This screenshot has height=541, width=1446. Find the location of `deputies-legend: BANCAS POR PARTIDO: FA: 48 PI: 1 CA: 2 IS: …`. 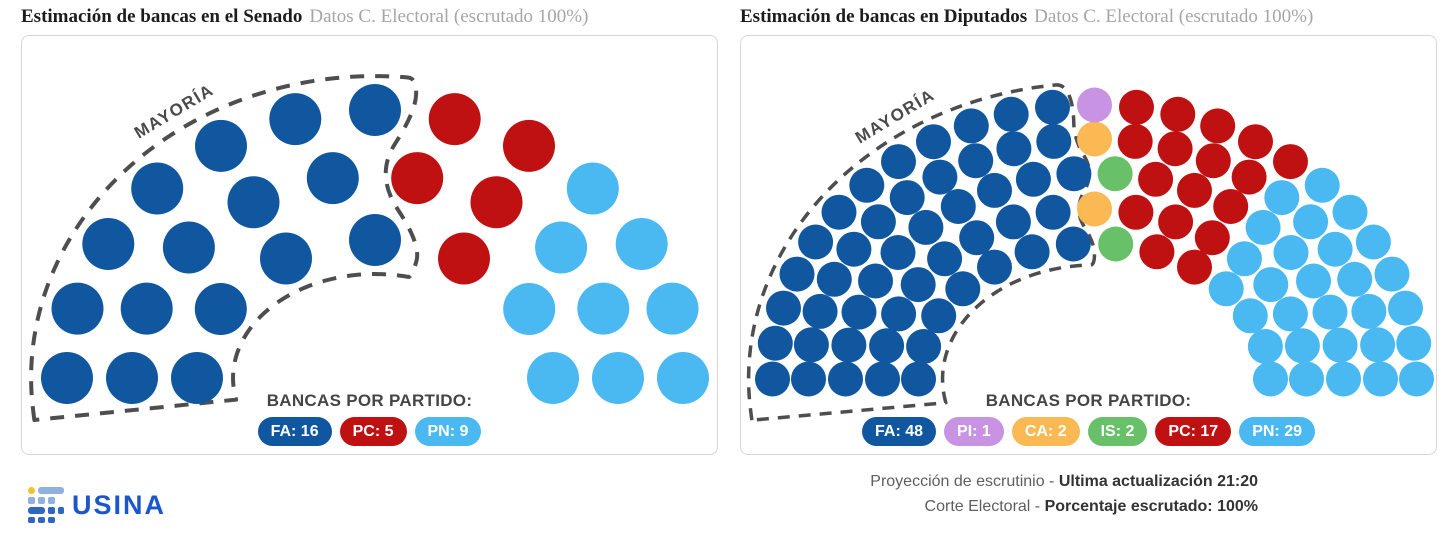

deputies-legend: BANCAS POR PARTIDO: FA: 48 PI: 1 CA: 2 IS: … is located at coordinates (1088, 418).